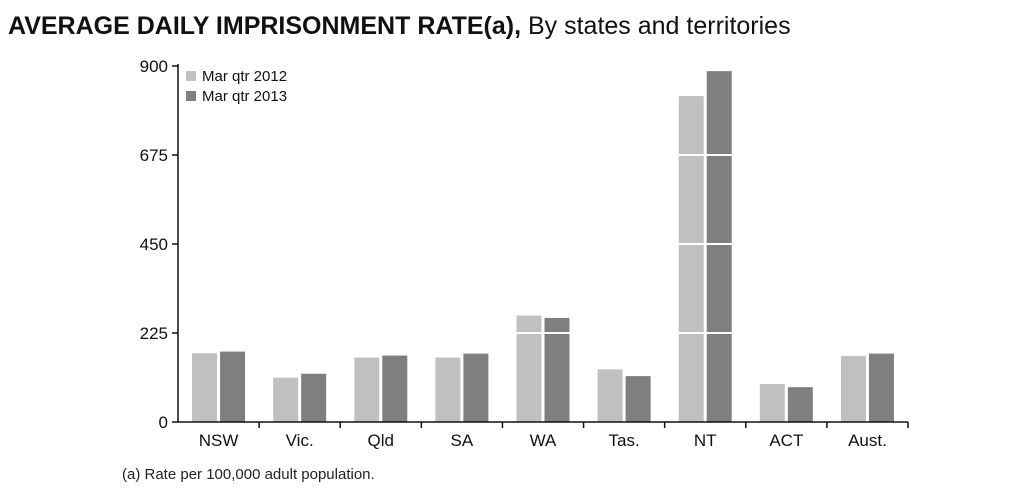 This screenshot has width=1020, height=498. What do you see at coordinates (462, 440) in the screenshot?
I see `x-tick-label: SA` at bounding box center [462, 440].